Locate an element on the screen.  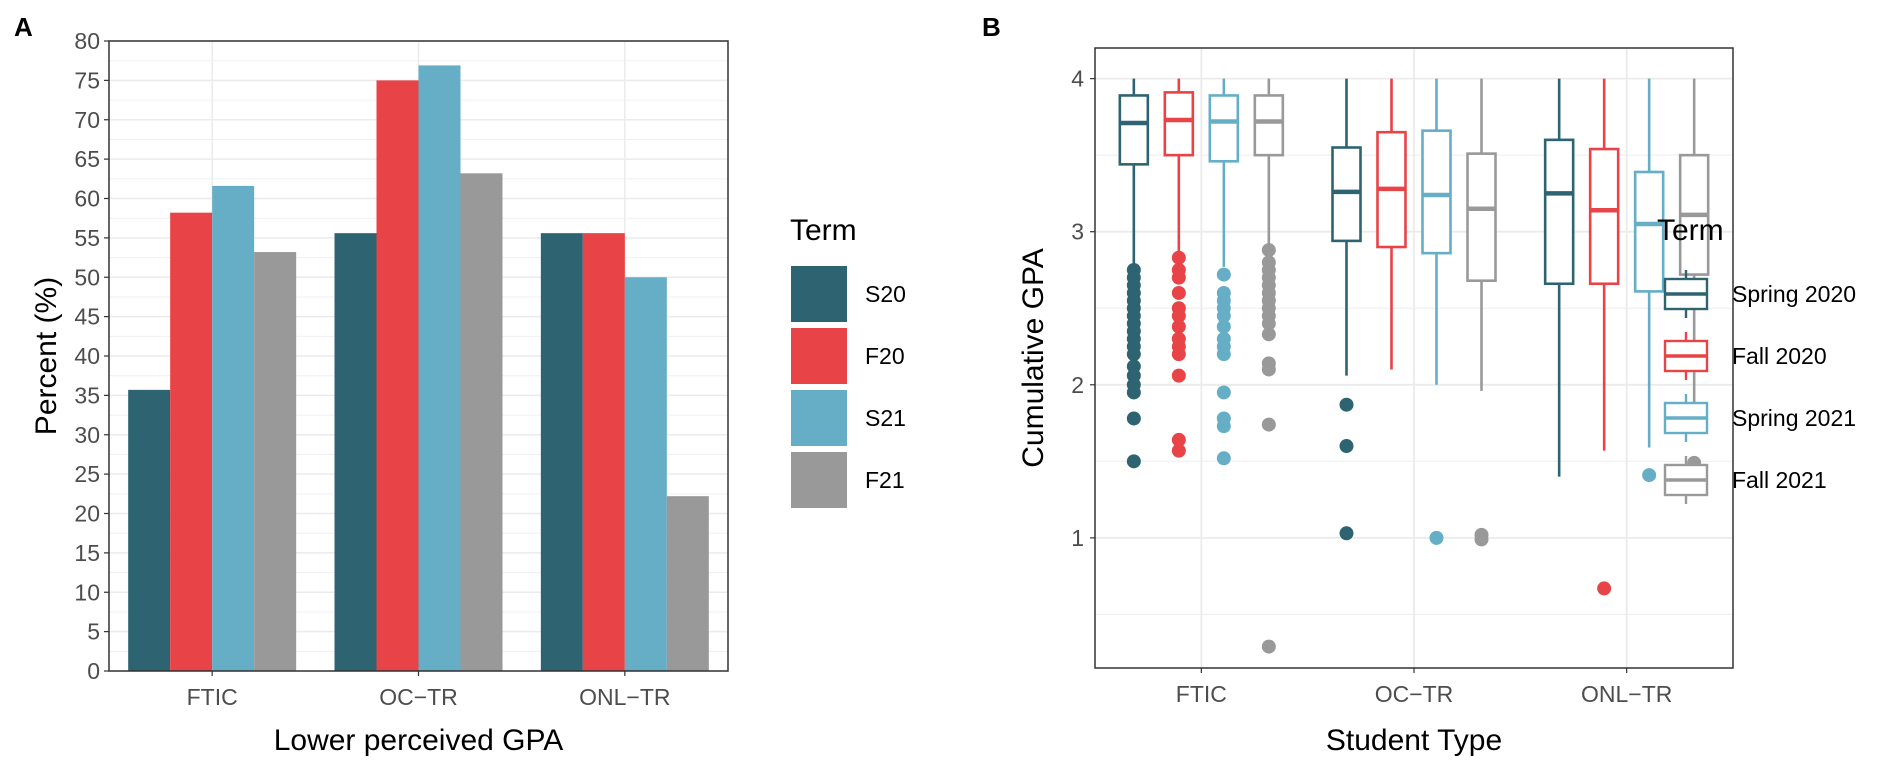
y-tick-label: 45 is located at coordinates (87, 317).